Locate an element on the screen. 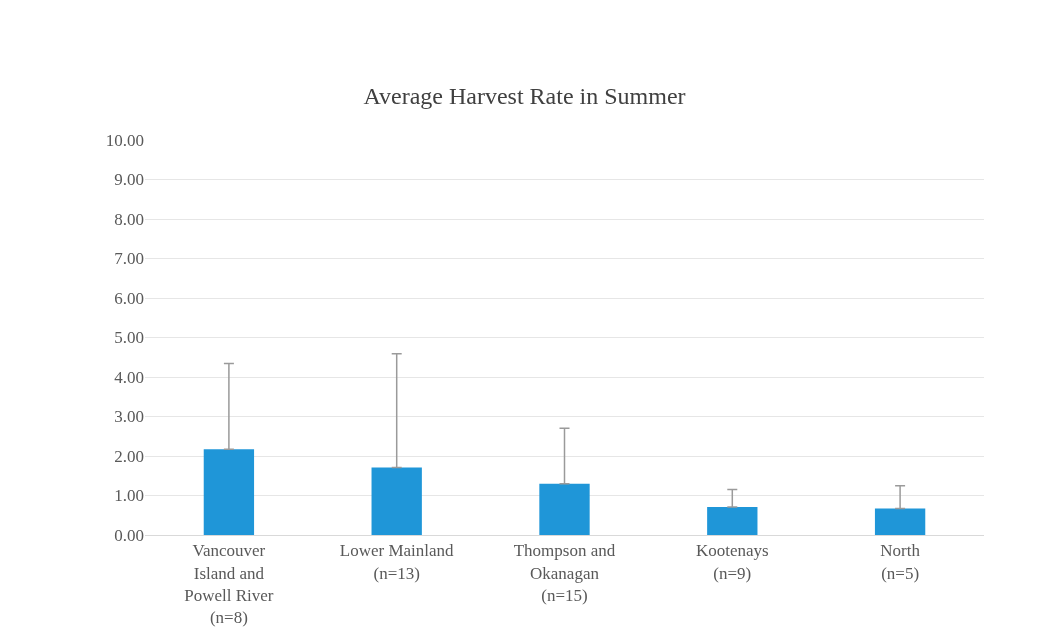 The width and height of the screenshot is (1049, 639). x-tick-label: Vancouver Island and Powell River (n=8) is located at coordinates (229, 584).